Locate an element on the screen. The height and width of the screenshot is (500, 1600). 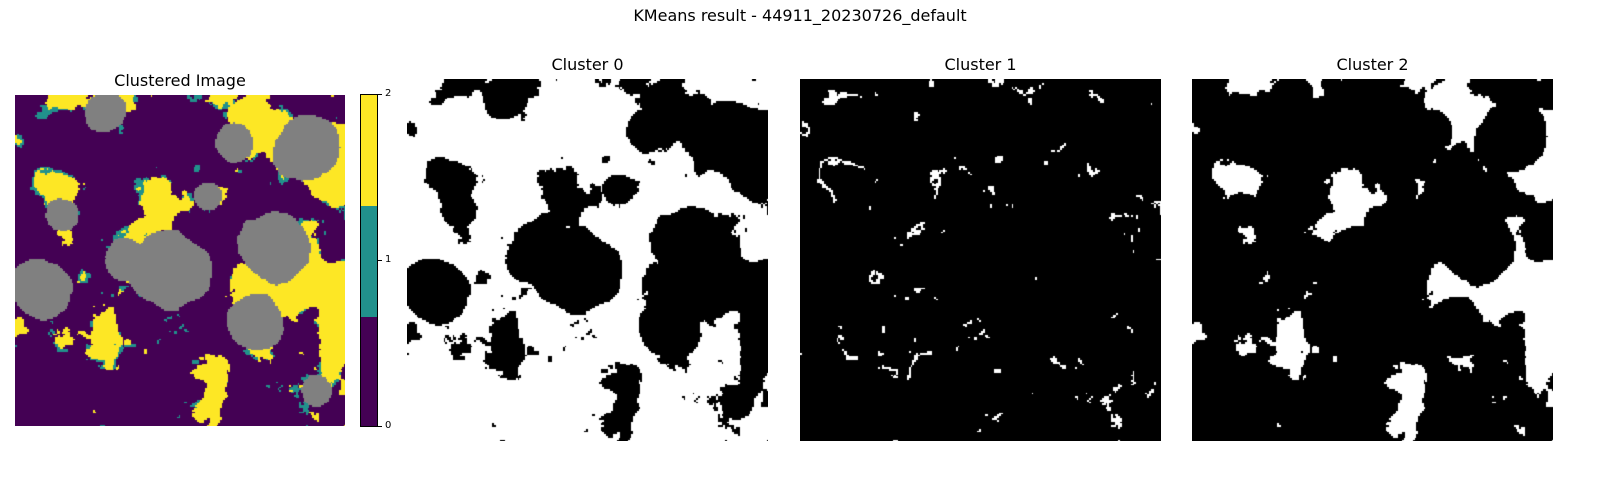
colorbar-label-0: 0 is located at coordinates (388, 425).